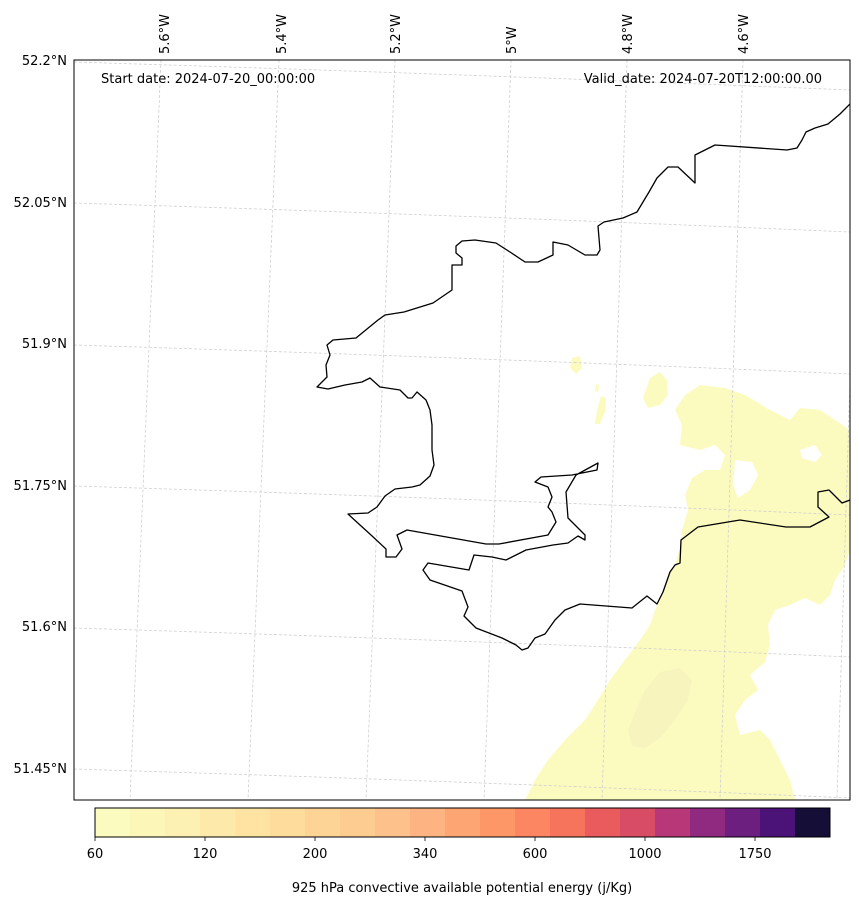 Image resolution: width=859 pixels, height=907 pixels. Describe the element at coordinates (455, 34) in the screenshot. I see `longitude-labels: 5.6°W 5.4°W 5.2°W 5°W 4.8°W 4.6°W` at that location.